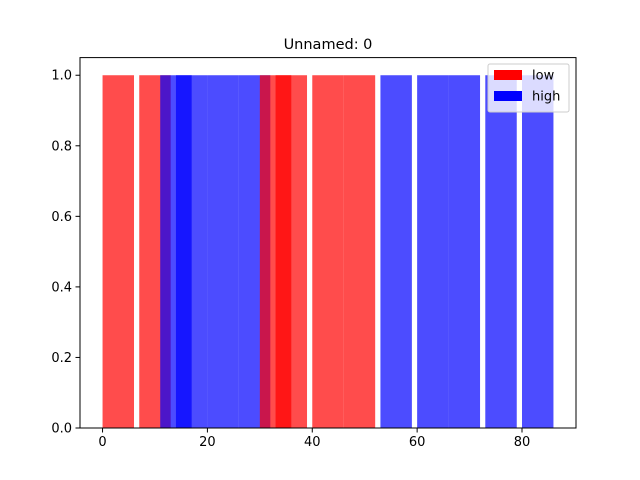 This screenshot has height=480, width=640. Describe the element at coordinates (417, 442) in the screenshot. I see `x-tick-label: 60` at that location.